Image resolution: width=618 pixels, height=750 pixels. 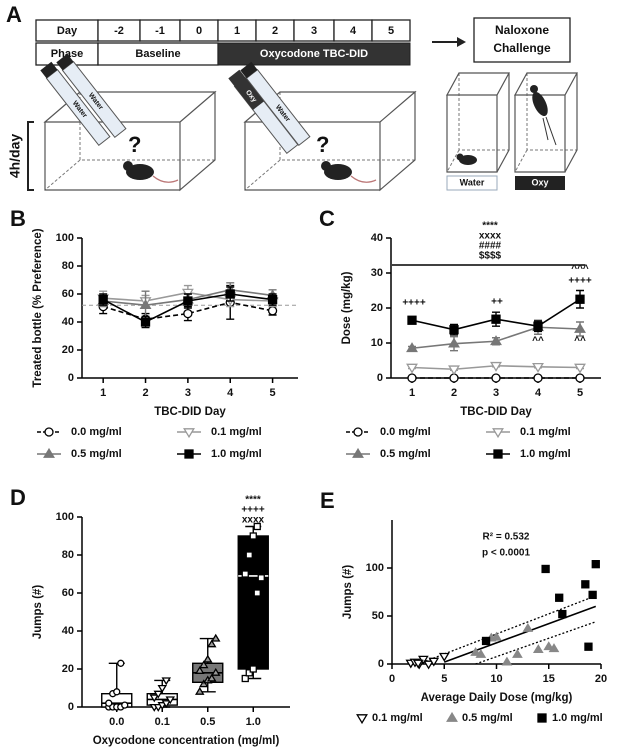 What do you see at coordinates (199, 31) in the screenshot?
I see `day-label: 0` at bounding box center [199, 31].